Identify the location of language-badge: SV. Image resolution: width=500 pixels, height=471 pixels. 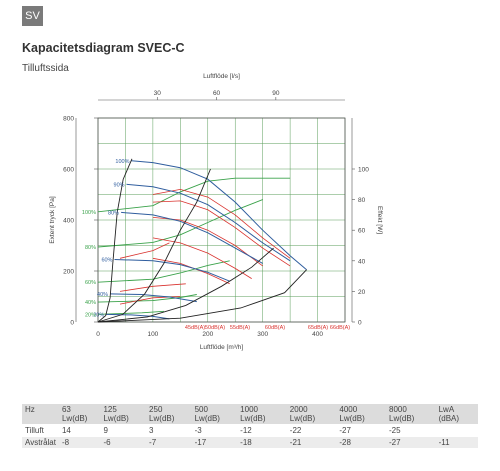
(32, 16).